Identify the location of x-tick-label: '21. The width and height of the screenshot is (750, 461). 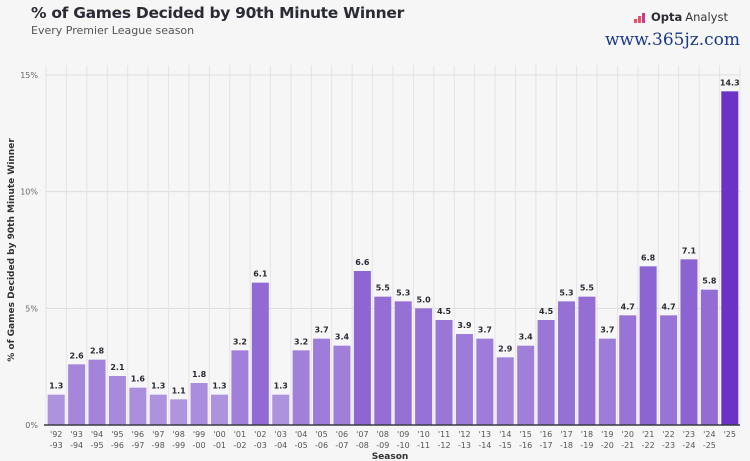
(648, 434).